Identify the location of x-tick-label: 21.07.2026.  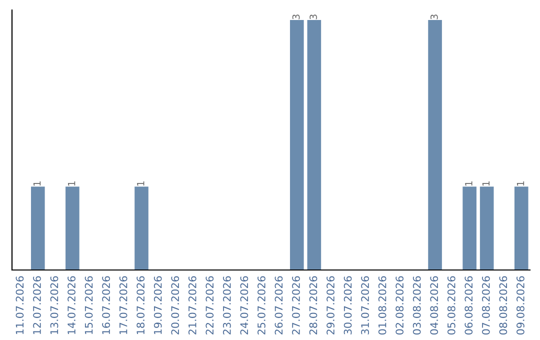
(192, 305).